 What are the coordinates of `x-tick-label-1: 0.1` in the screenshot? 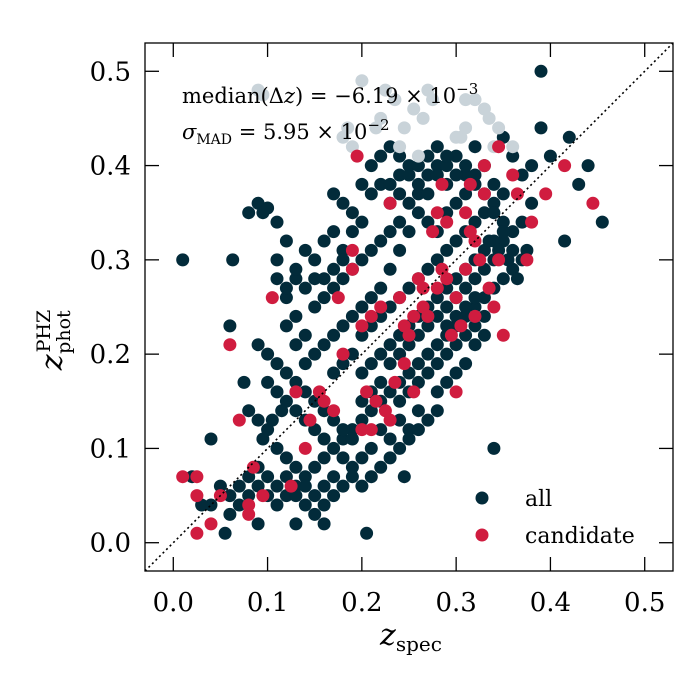 It's located at (267, 603).